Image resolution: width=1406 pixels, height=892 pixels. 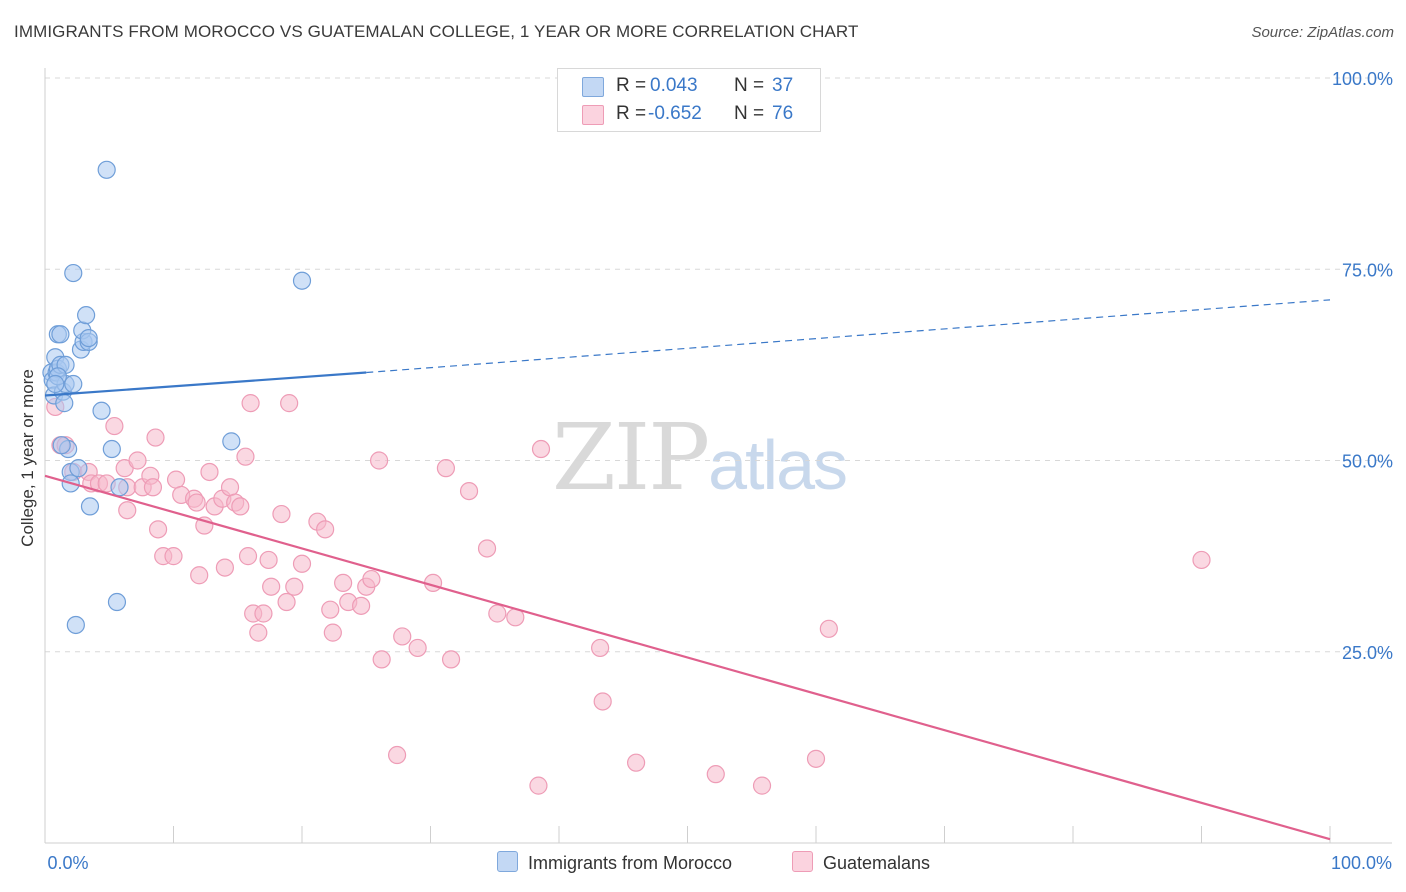 I want to click on morocco-trend-line, so click(x=205, y=384).